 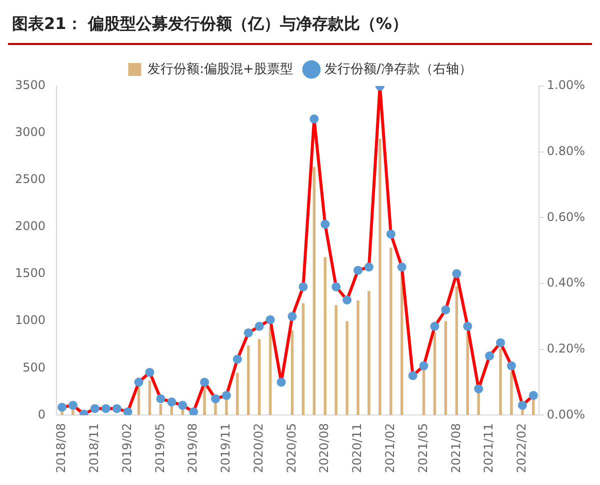 I want to click on y2-tick-label: 0.80%, so click(x=566, y=151).